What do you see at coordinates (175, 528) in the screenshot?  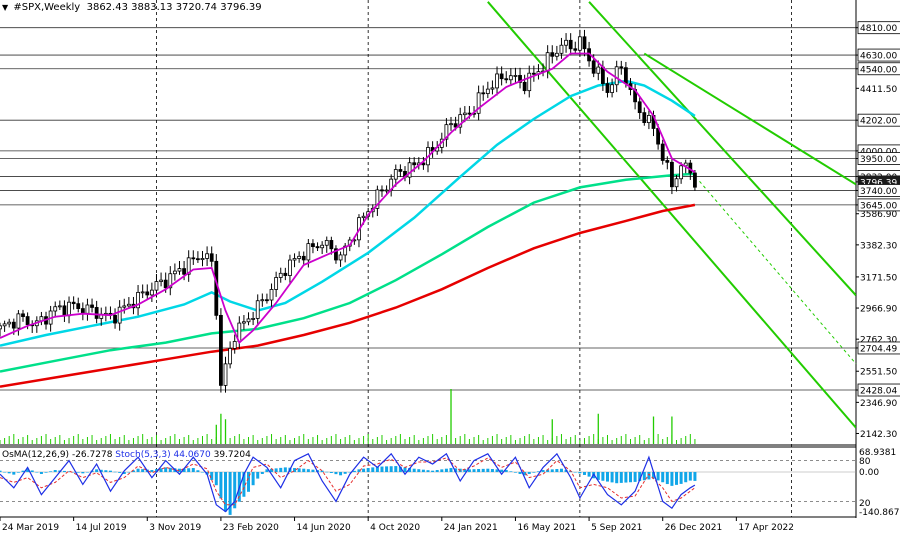 I see `date-tick-label: 3 Nov 2019` at bounding box center [175, 528].